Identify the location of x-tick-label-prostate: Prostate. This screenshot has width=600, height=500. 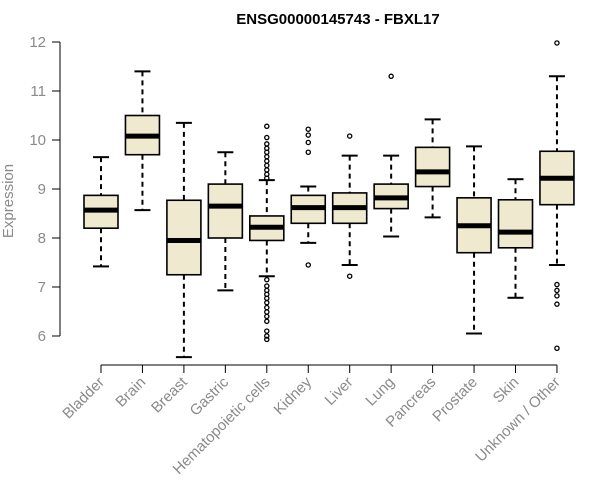
(455, 400).